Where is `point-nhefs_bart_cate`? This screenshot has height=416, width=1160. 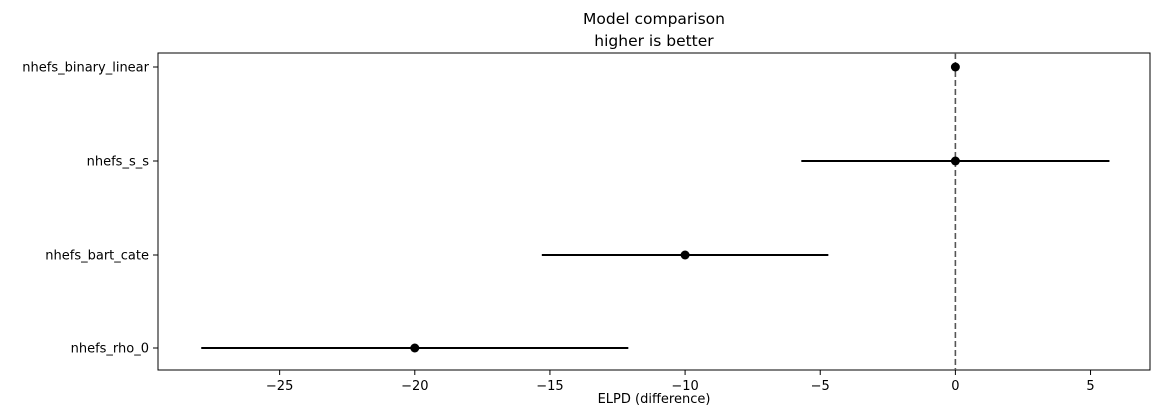 point-nhefs_bart_cate is located at coordinates (685, 255).